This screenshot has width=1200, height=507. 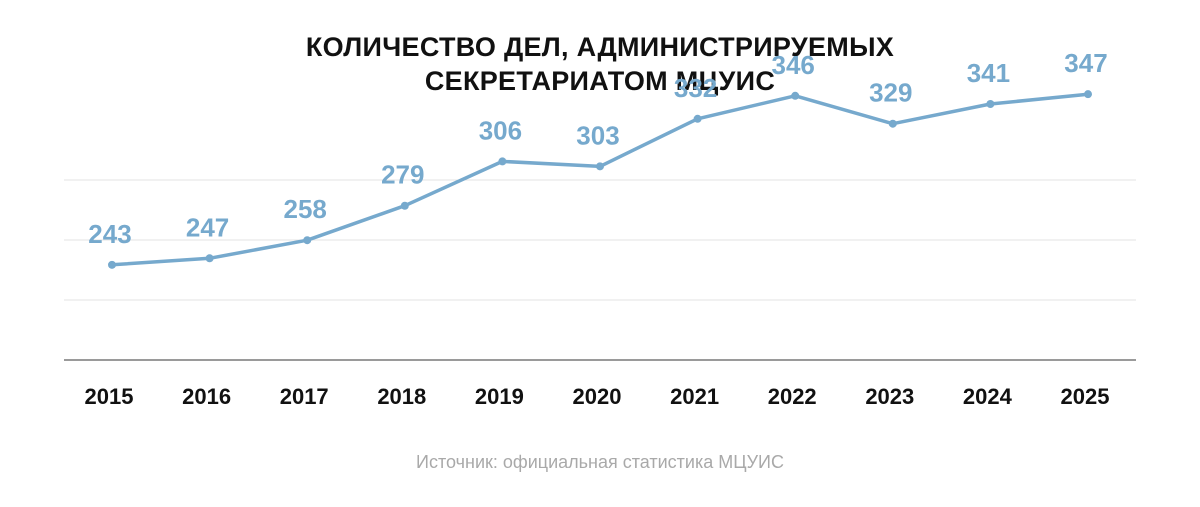 I want to click on source-note: Источник: официальная статистика МЦУИС, so click(x=600, y=462).